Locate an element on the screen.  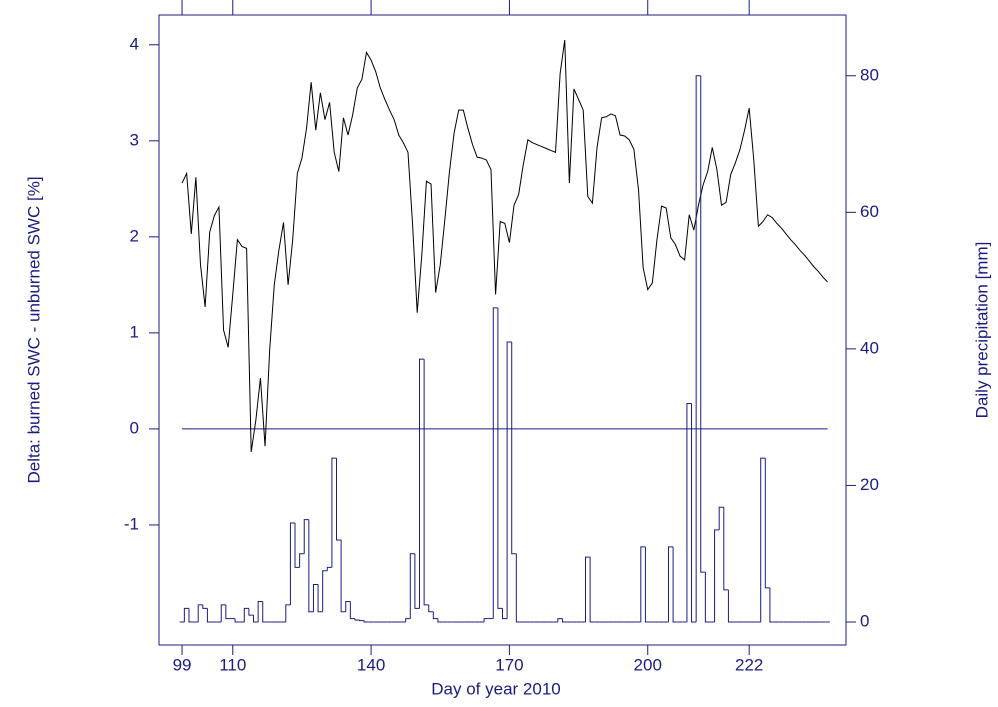
y2-tick-label: 80 is located at coordinates (869, 74).